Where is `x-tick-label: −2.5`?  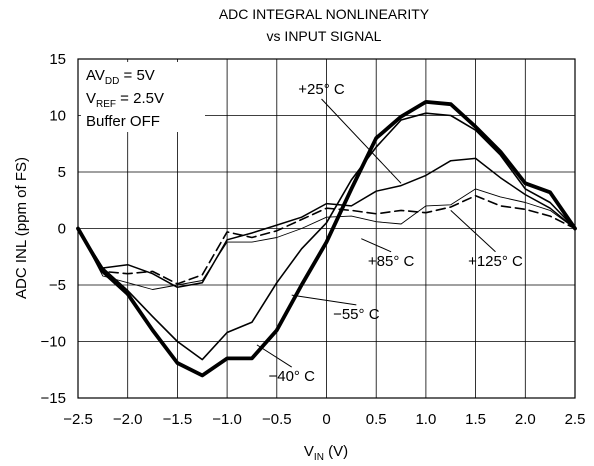 x-tick-label: −2.5 is located at coordinates (78, 419).